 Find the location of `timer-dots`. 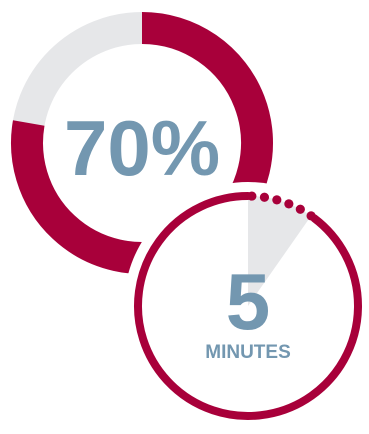

timer-dots is located at coordinates (281, 206).